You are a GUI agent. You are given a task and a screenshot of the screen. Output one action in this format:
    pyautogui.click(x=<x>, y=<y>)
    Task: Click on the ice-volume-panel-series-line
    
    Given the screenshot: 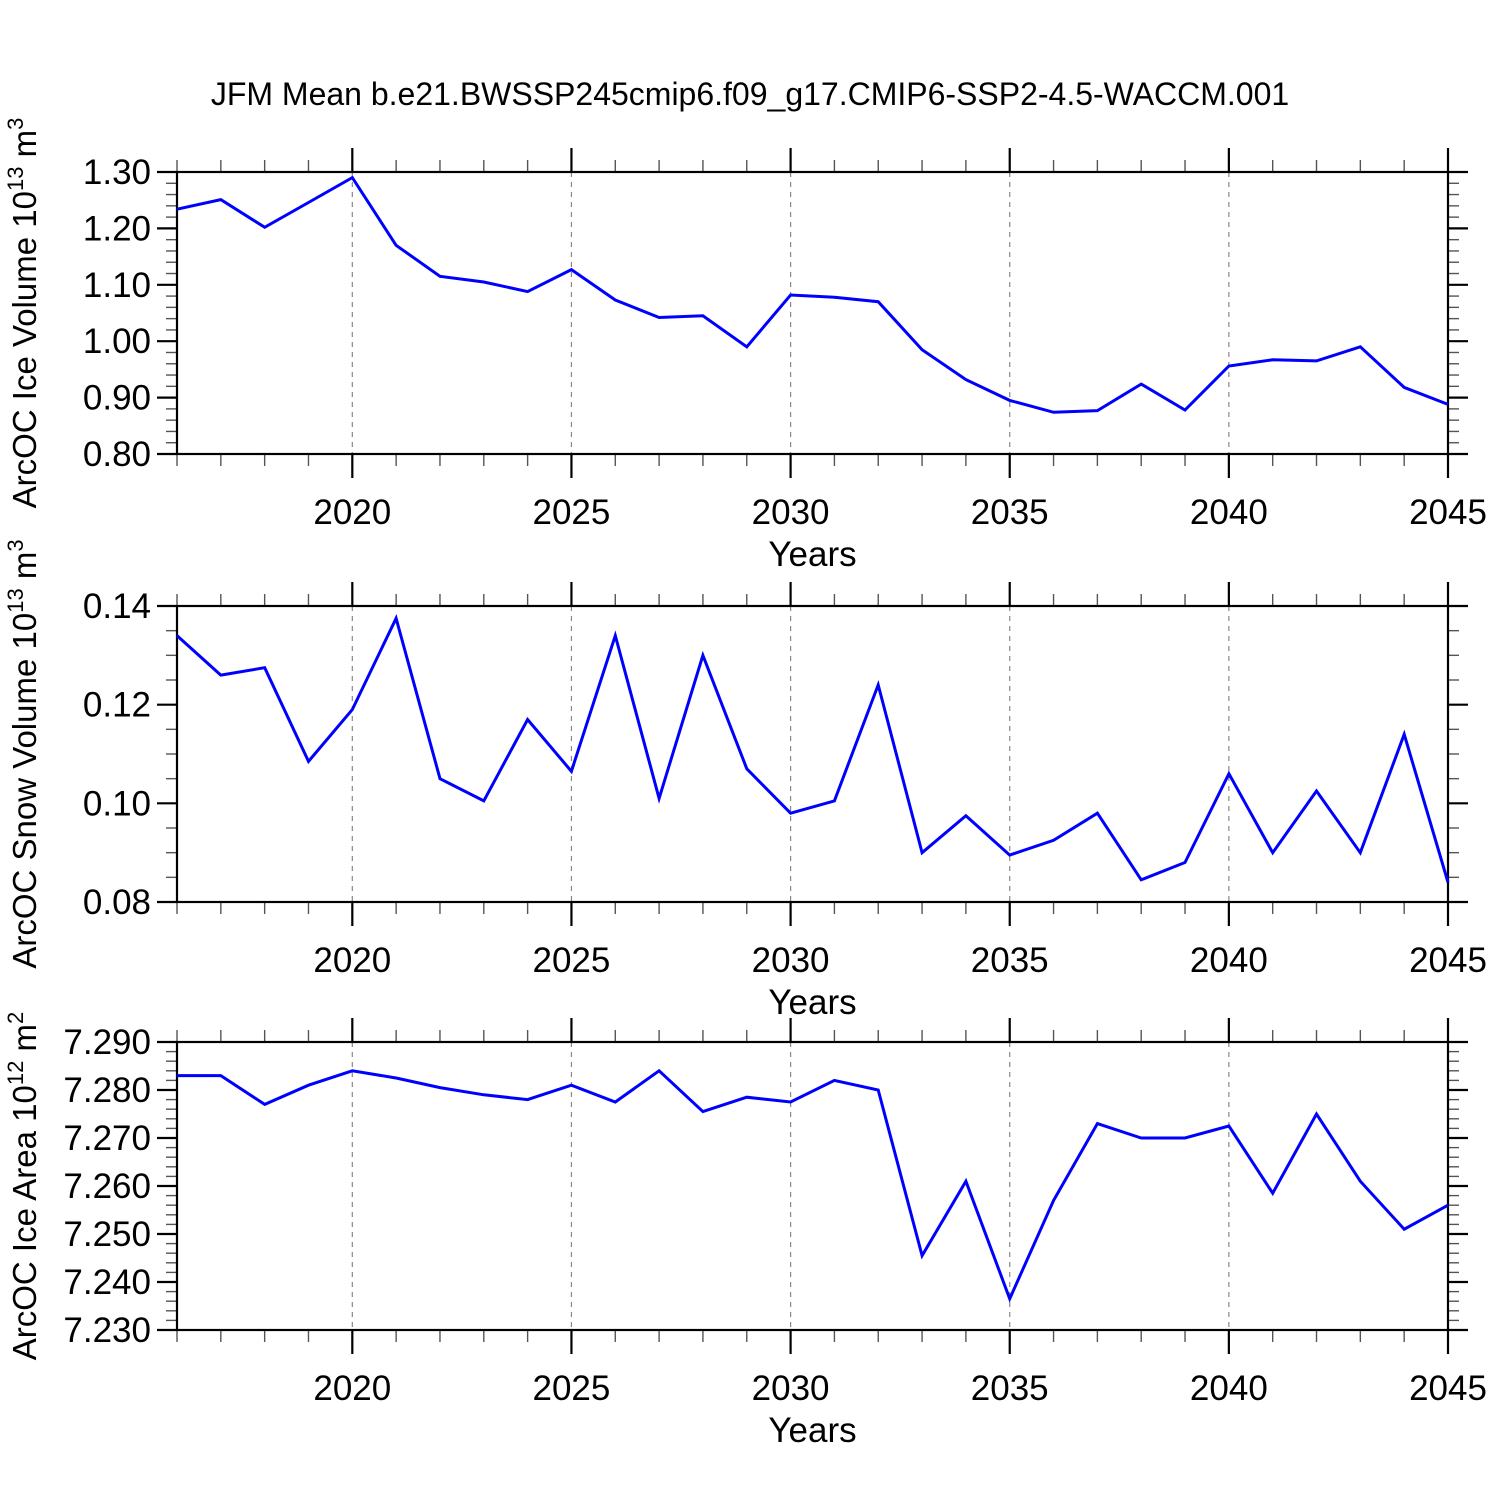 What is the action you would take?
    pyautogui.click(x=812, y=294)
    